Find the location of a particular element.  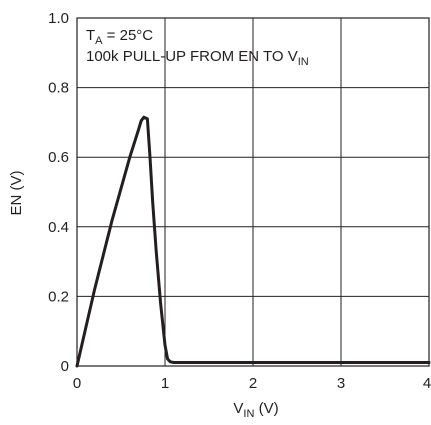

y-tick-label: 0.4 is located at coordinates (58, 227).